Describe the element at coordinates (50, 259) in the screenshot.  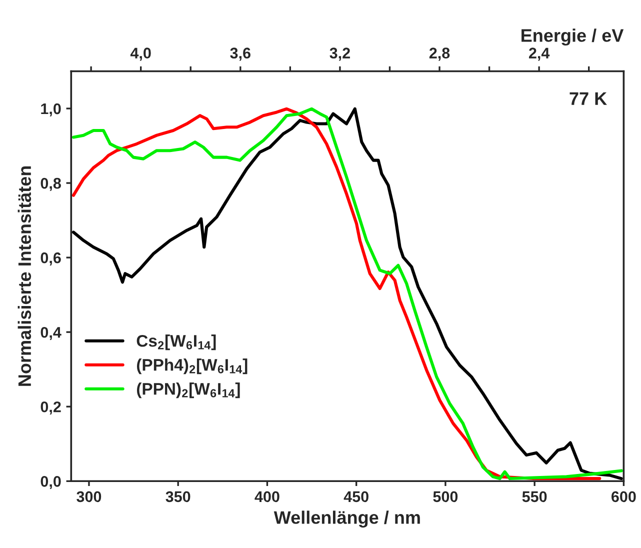
I see `y-tick-label: 0,6` at that location.